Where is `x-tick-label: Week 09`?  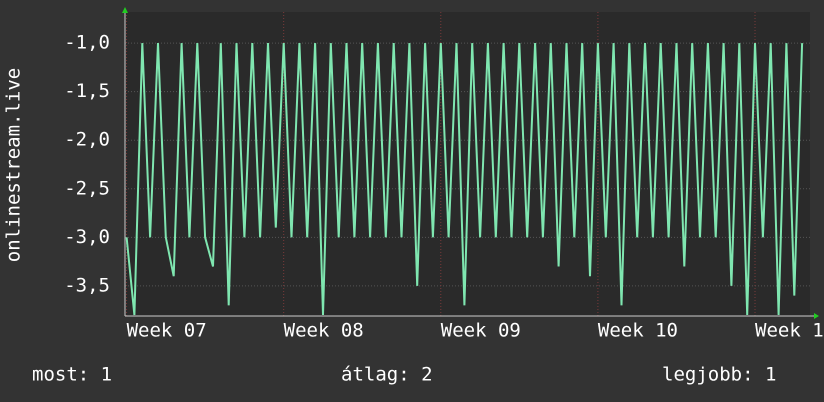
x-tick-label: Week 09 is located at coordinates (481, 331).